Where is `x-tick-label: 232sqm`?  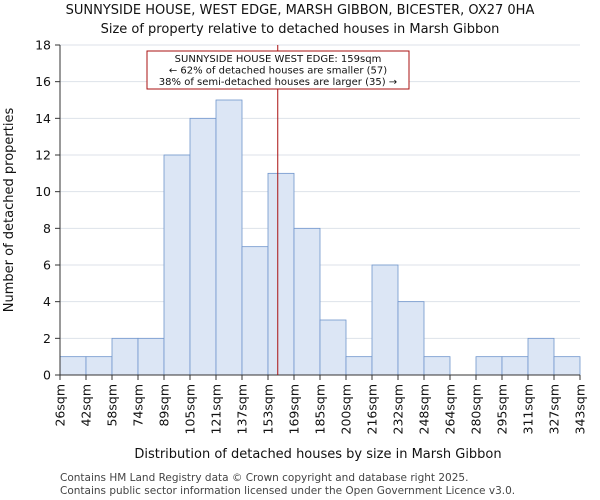
x-tick-label: 232sqm is located at coordinates (398, 409).